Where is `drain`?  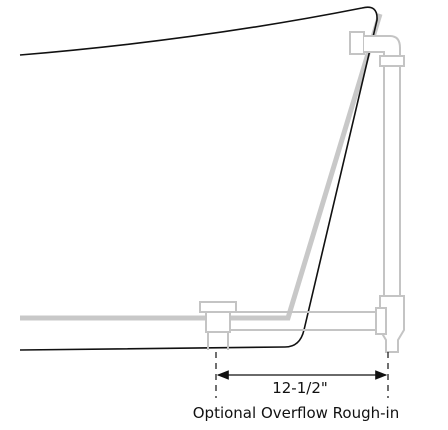 drain is located at coordinates (218, 325).